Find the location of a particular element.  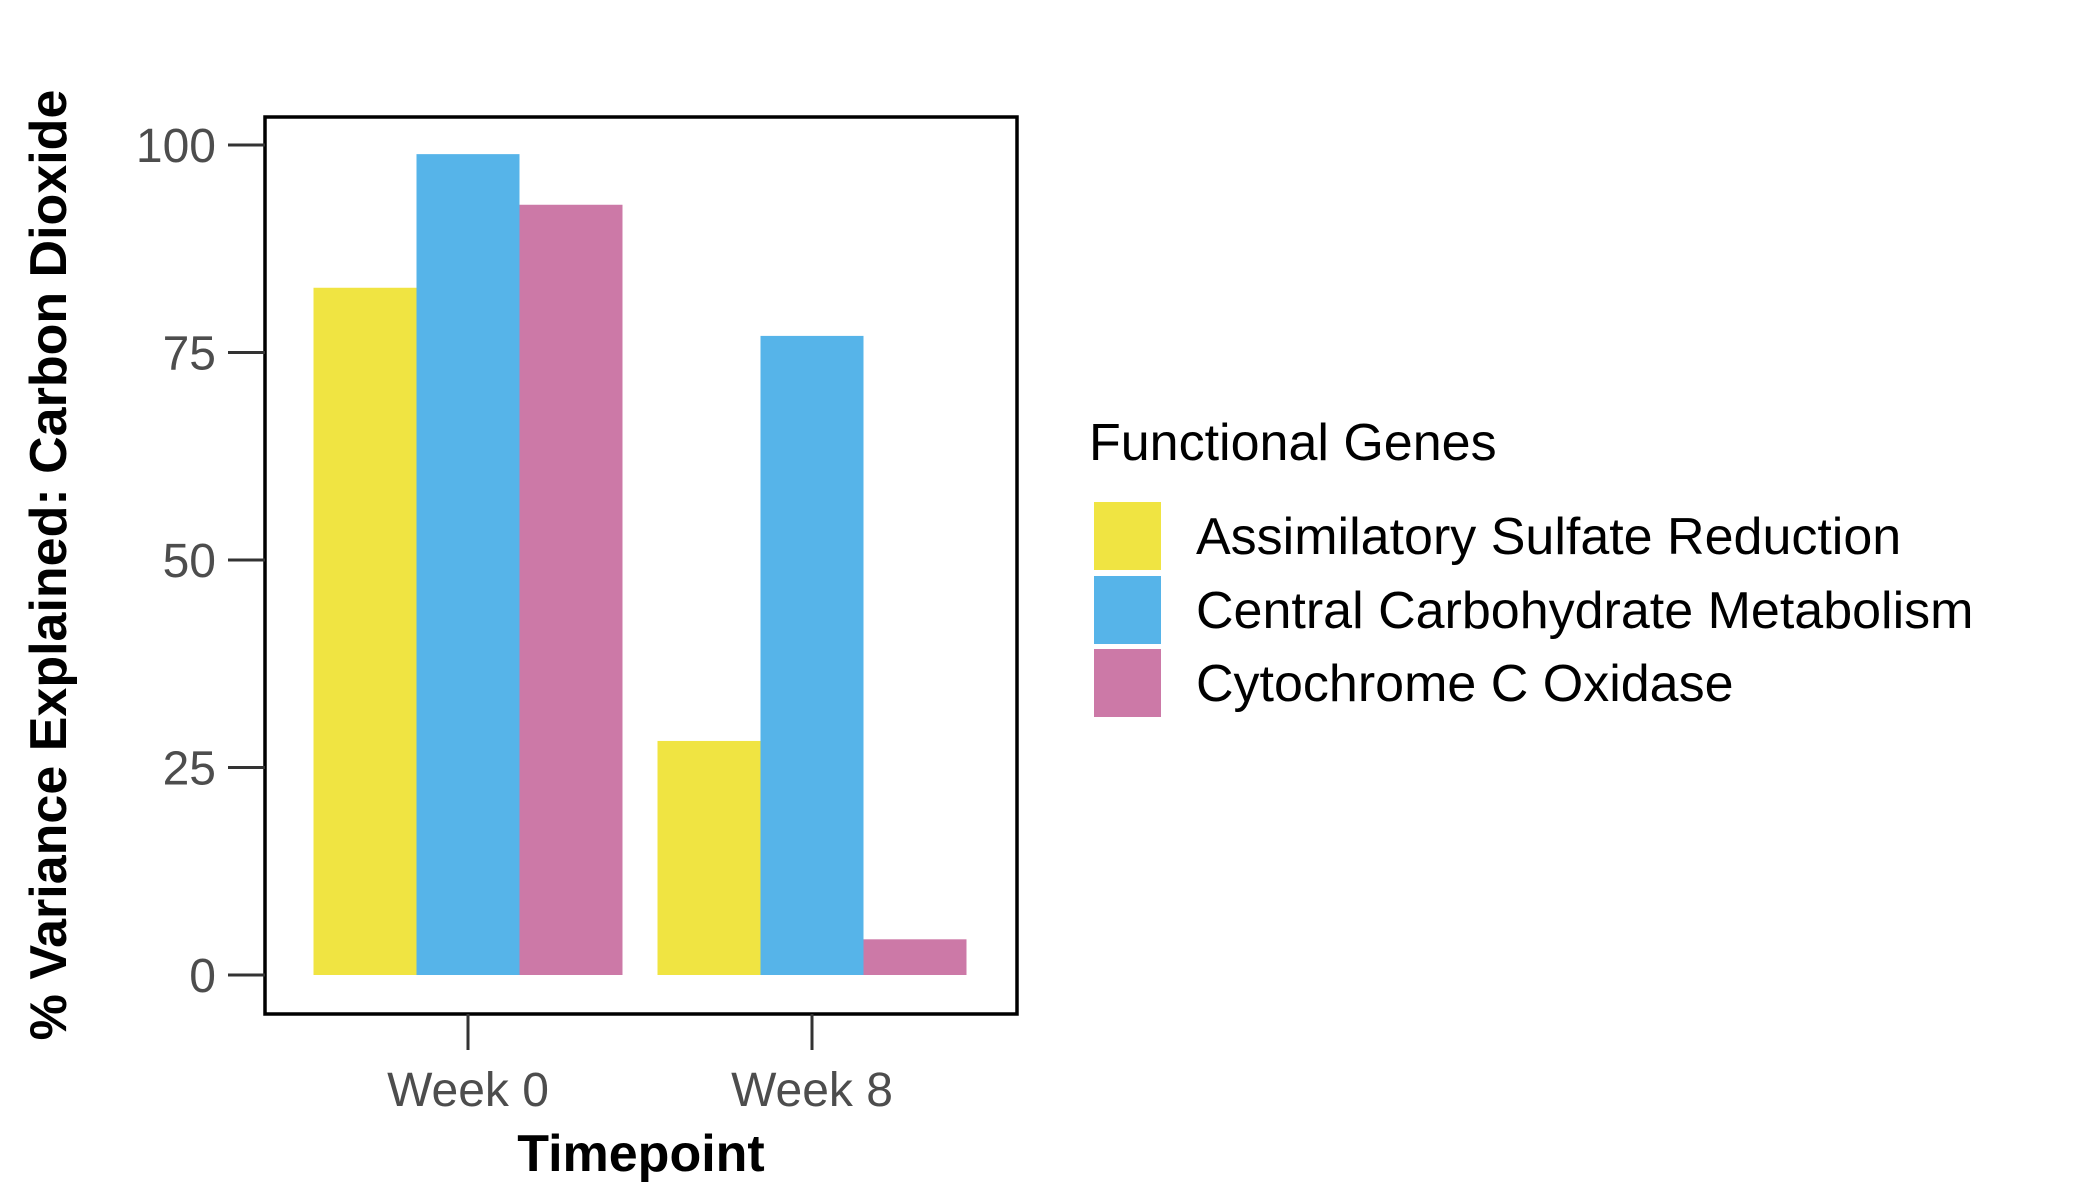

legend-label: Central Carbohydrate Metabolism is located at coordinates (1584, 611).